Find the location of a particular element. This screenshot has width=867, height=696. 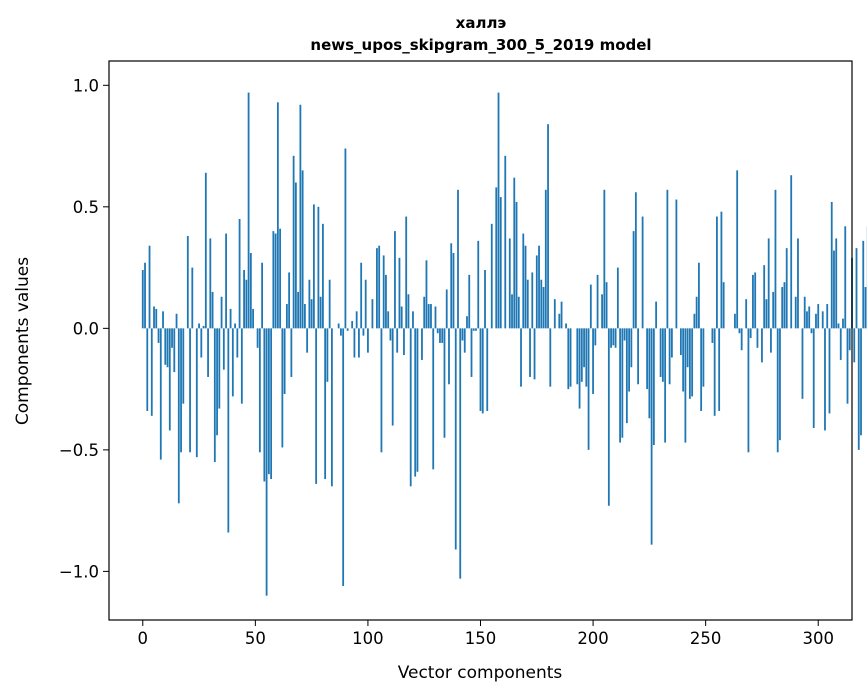

y-axis-label: Components values is located at coordinates (23, 341).